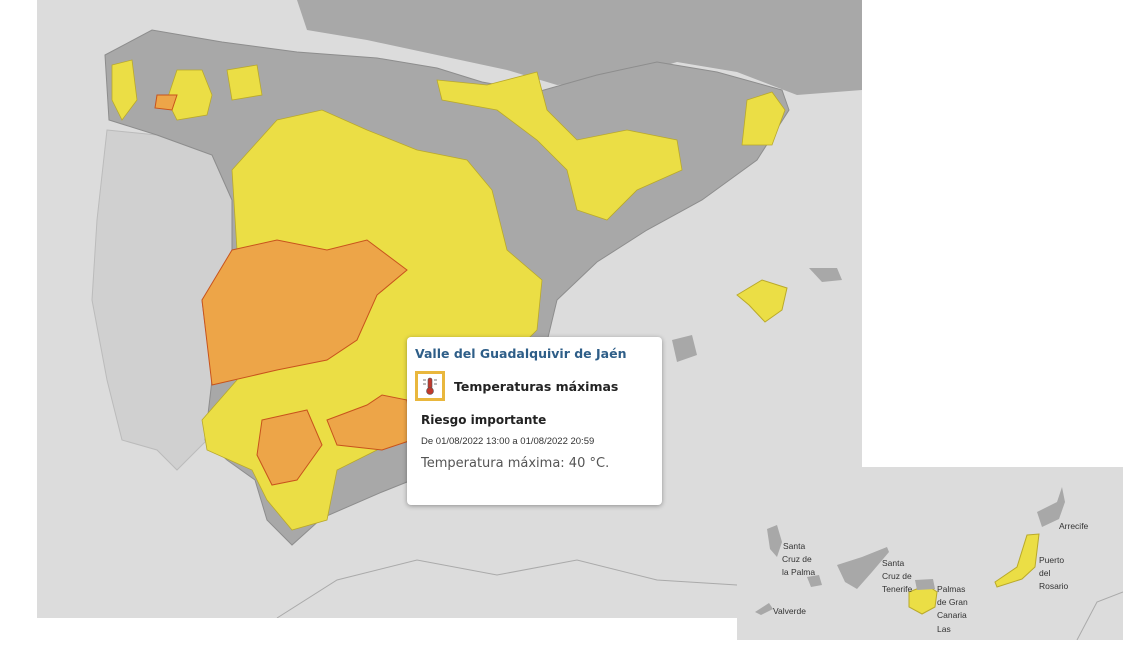 The image size is (1146, 645). Describe the element at coordinates (508, 441) in the screenshot. I see `popup-period: De 01/08/2022 13:00 a 01/08/2022 20:59` at that location.